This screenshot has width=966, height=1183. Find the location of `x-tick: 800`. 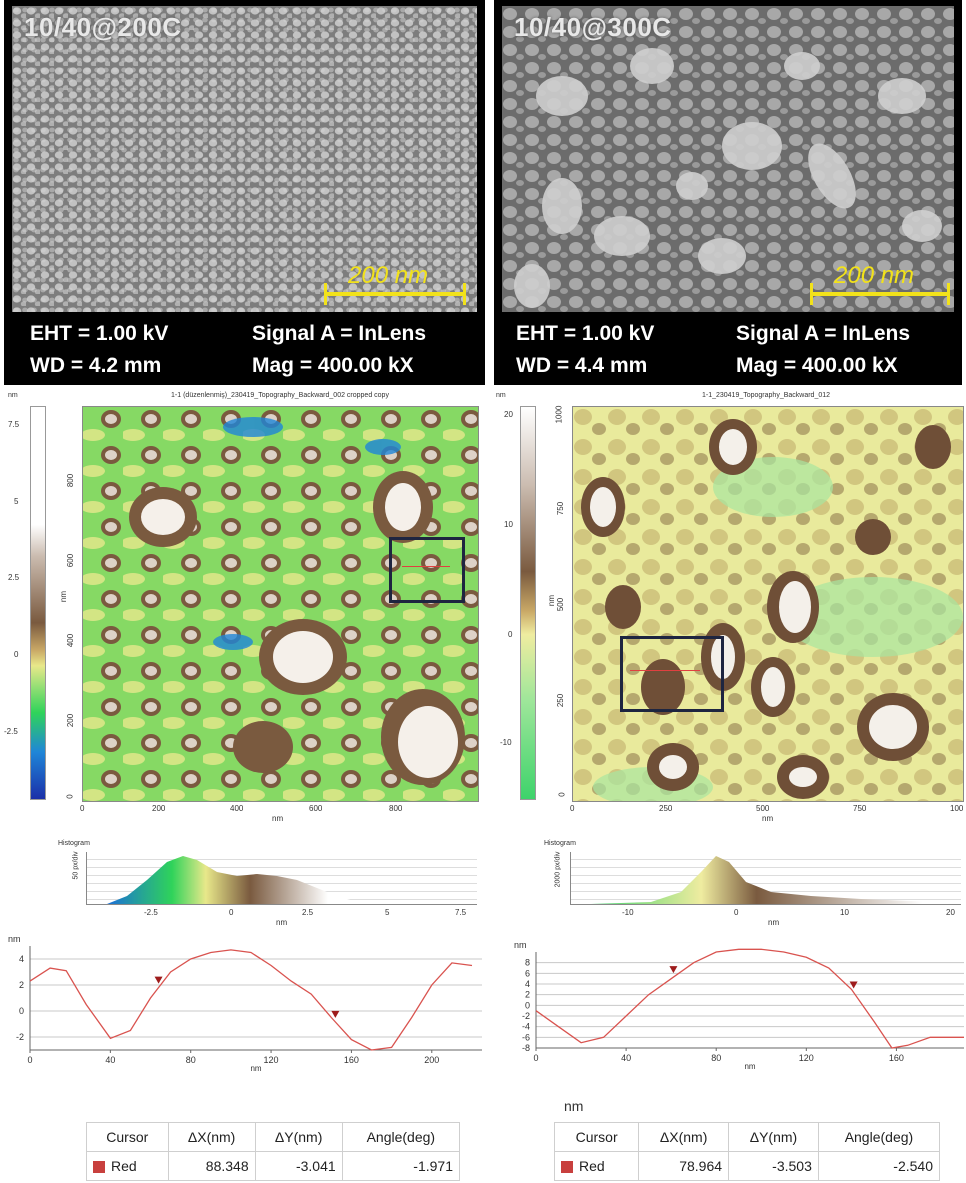

x-tick: 800 is located at coordinates (396, 808).